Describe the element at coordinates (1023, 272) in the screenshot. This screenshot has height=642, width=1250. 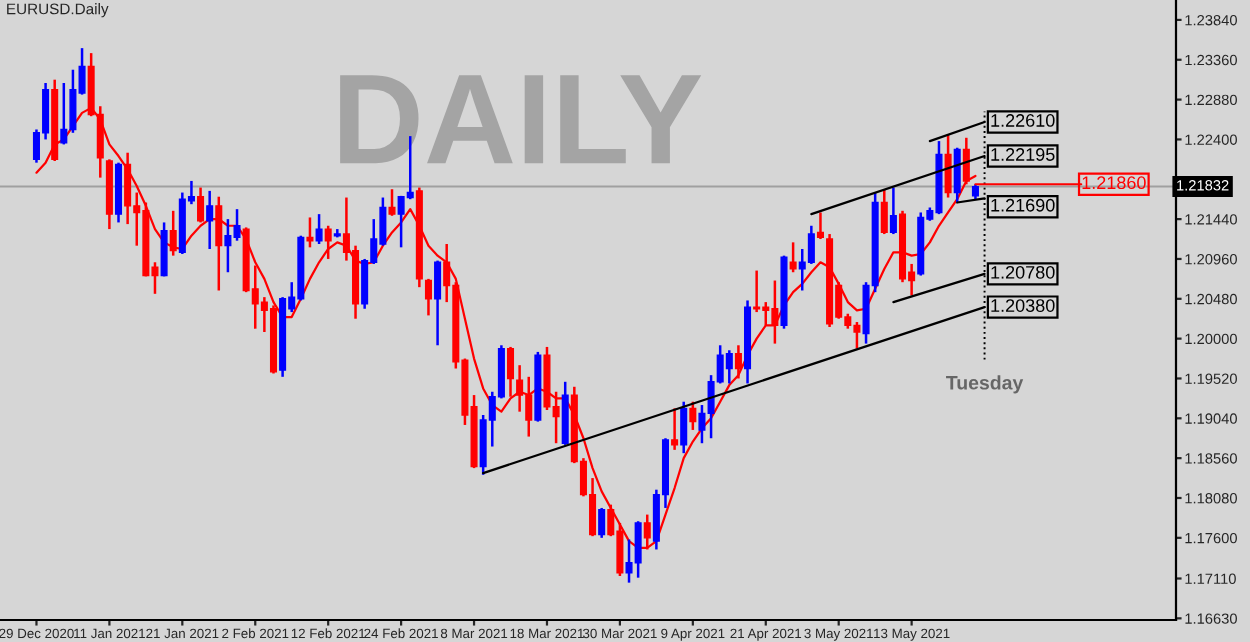
I see `series-label: 1.20780` at that location.